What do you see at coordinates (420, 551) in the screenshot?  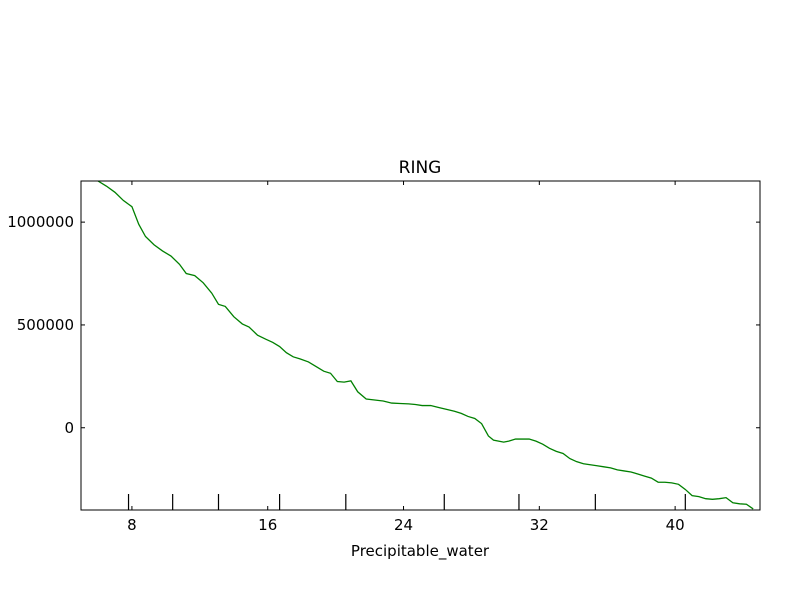 I see `x-axis-label: Precipitable_water` at bounding box center [420, 551].